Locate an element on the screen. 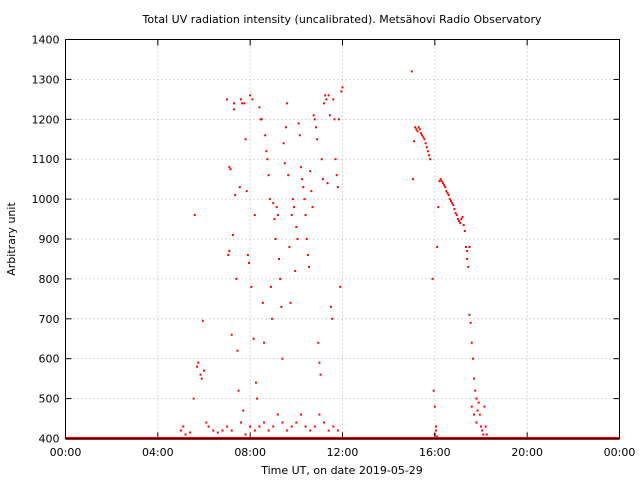 This screenshot has height=480, width=640. x-tick-label: 04:00 is located at coordinates (158, 452).